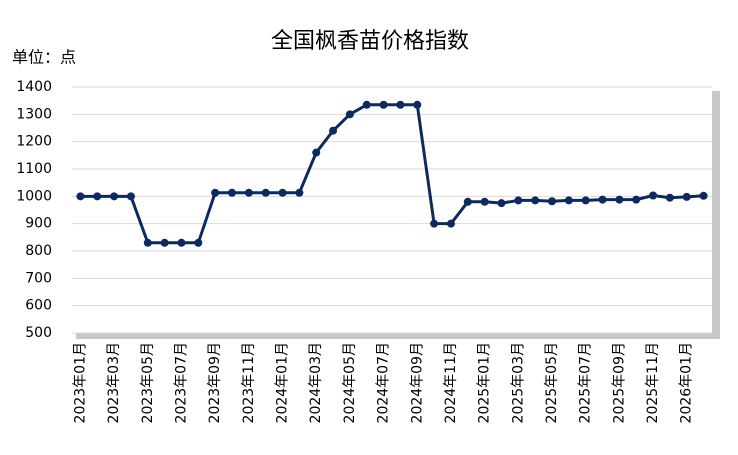 Image resolution: width=738 pixels, height=455 pixels. Describe the element at coordinates (619, 382) in the screenshot. I see `x-tick-label: 2025年09月` at that location.